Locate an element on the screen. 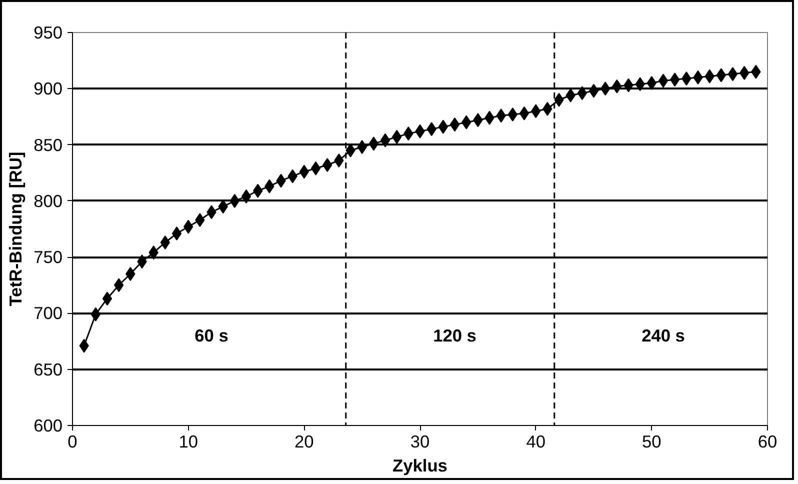 The width and height of the screenshot is (798, 484). annotation: 120 s is located at coordinates (454, 336).